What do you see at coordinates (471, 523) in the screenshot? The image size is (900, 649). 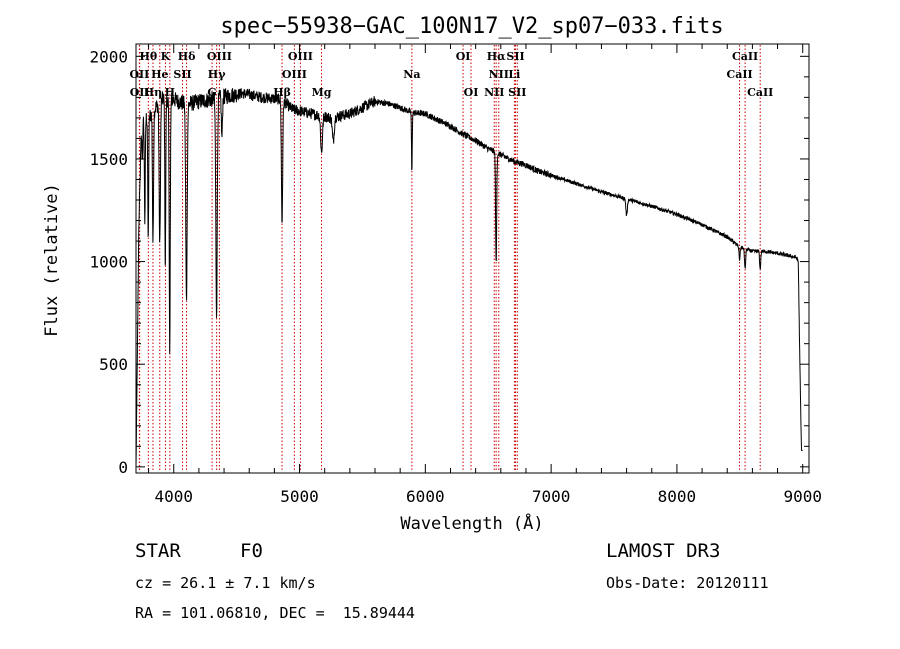 I see `x-axis-label: Wavelength (Å)` at bounding box center [471, 523].